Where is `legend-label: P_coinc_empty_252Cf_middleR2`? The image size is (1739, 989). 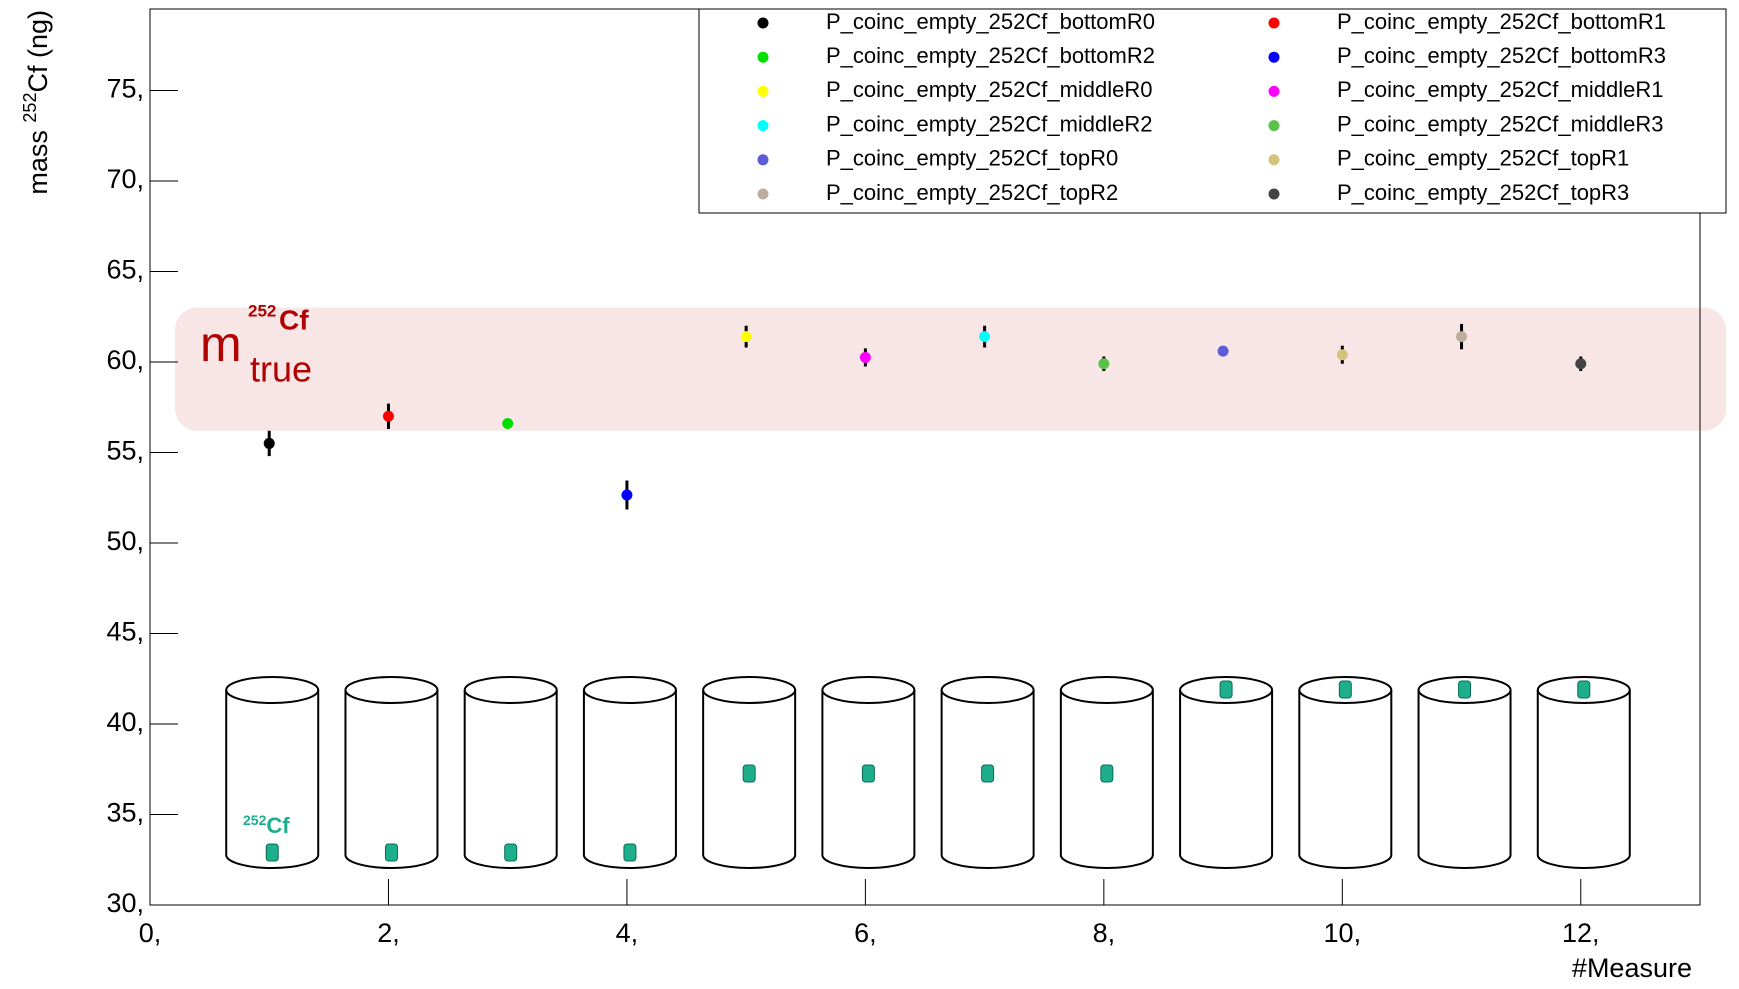 legend-label: P_coinc_empty_252Cf_middleR2 is located at coordinates (989, 123).